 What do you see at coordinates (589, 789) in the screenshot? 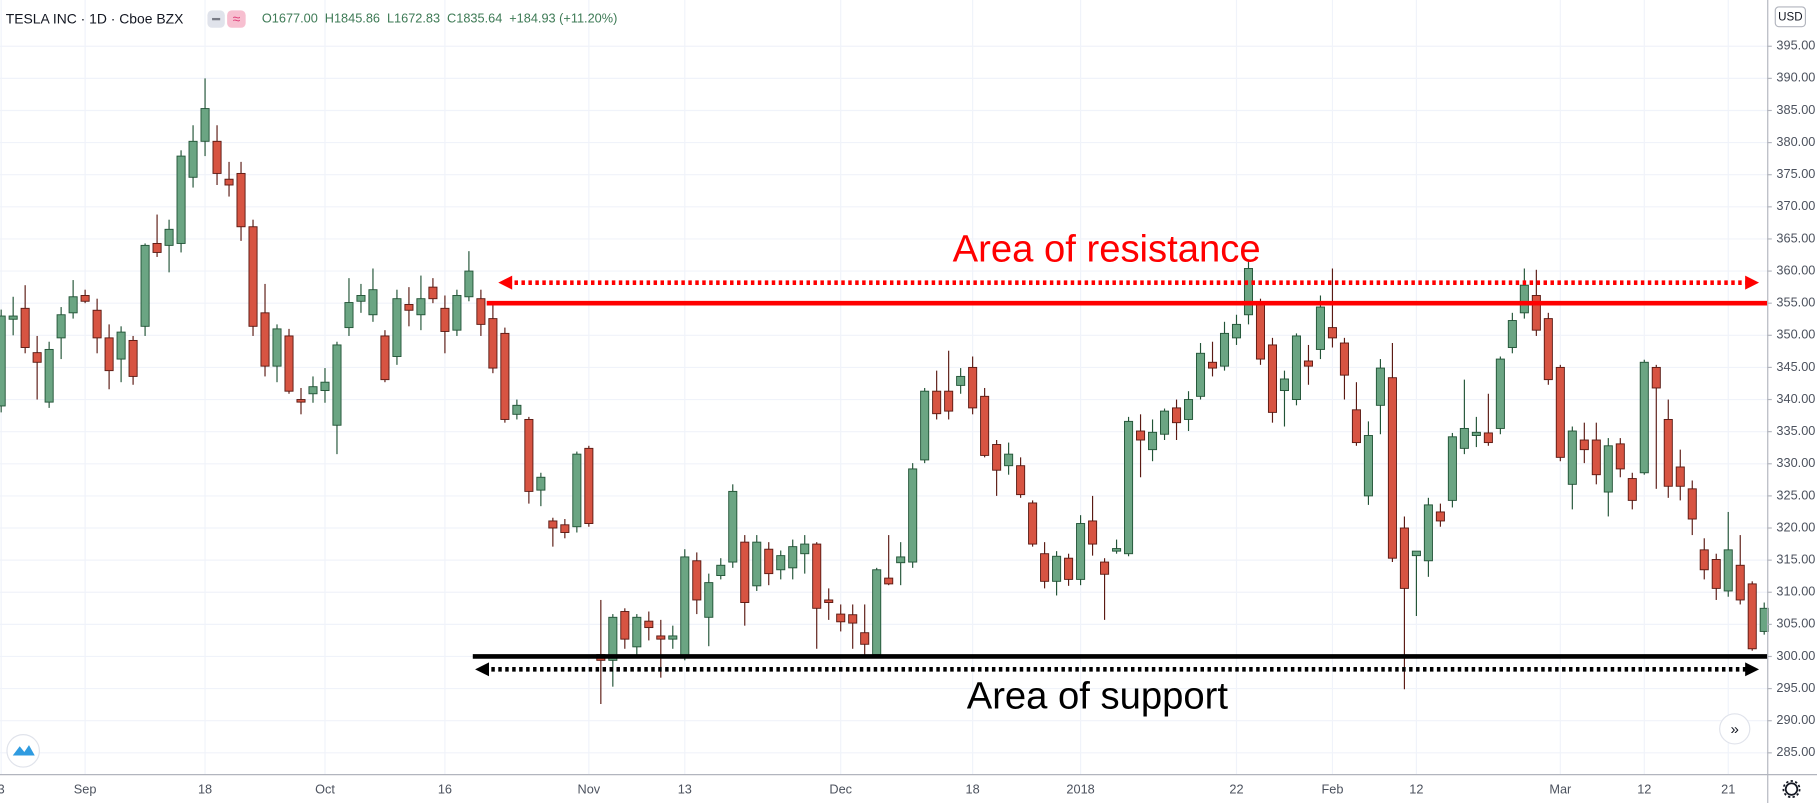
I see `x-tick-label: Nov` at bounding box center [589, 789].